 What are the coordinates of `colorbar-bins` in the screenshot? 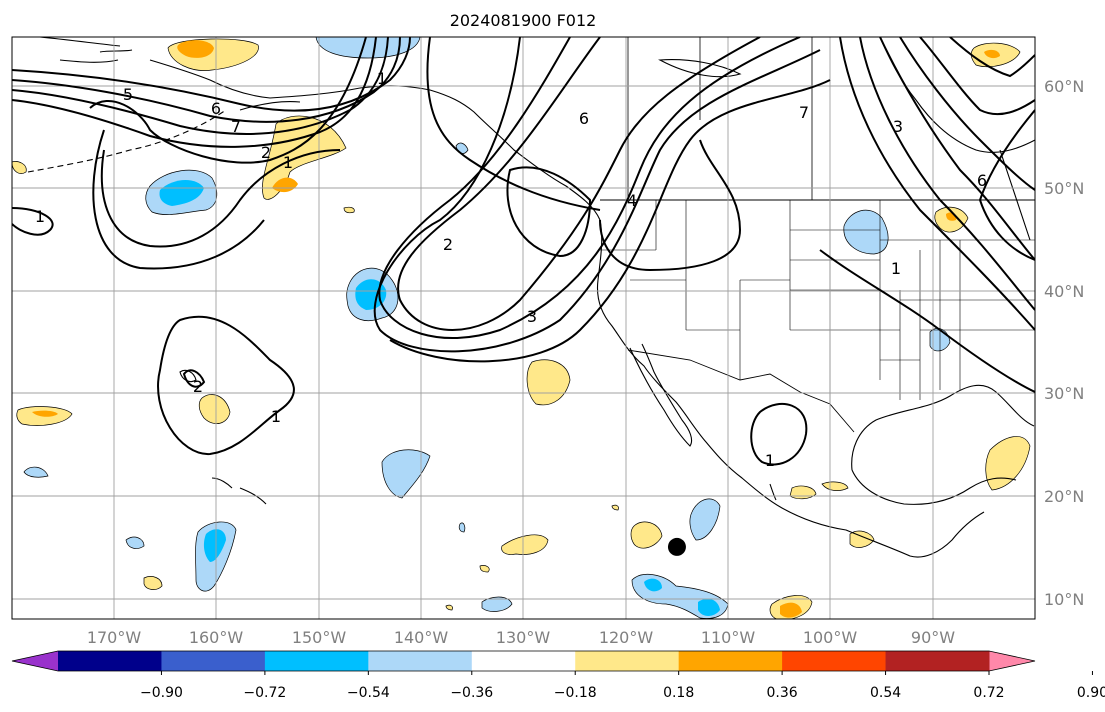 It's located at (523, 661).